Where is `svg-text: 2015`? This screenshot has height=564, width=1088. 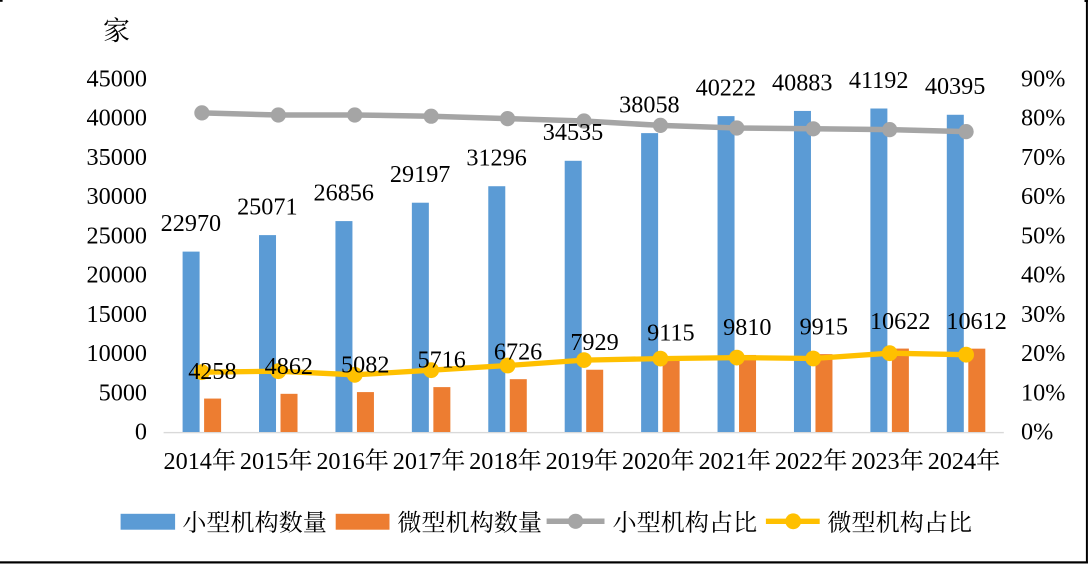 svg-text: 2015 is located at coordinates (264, 461).